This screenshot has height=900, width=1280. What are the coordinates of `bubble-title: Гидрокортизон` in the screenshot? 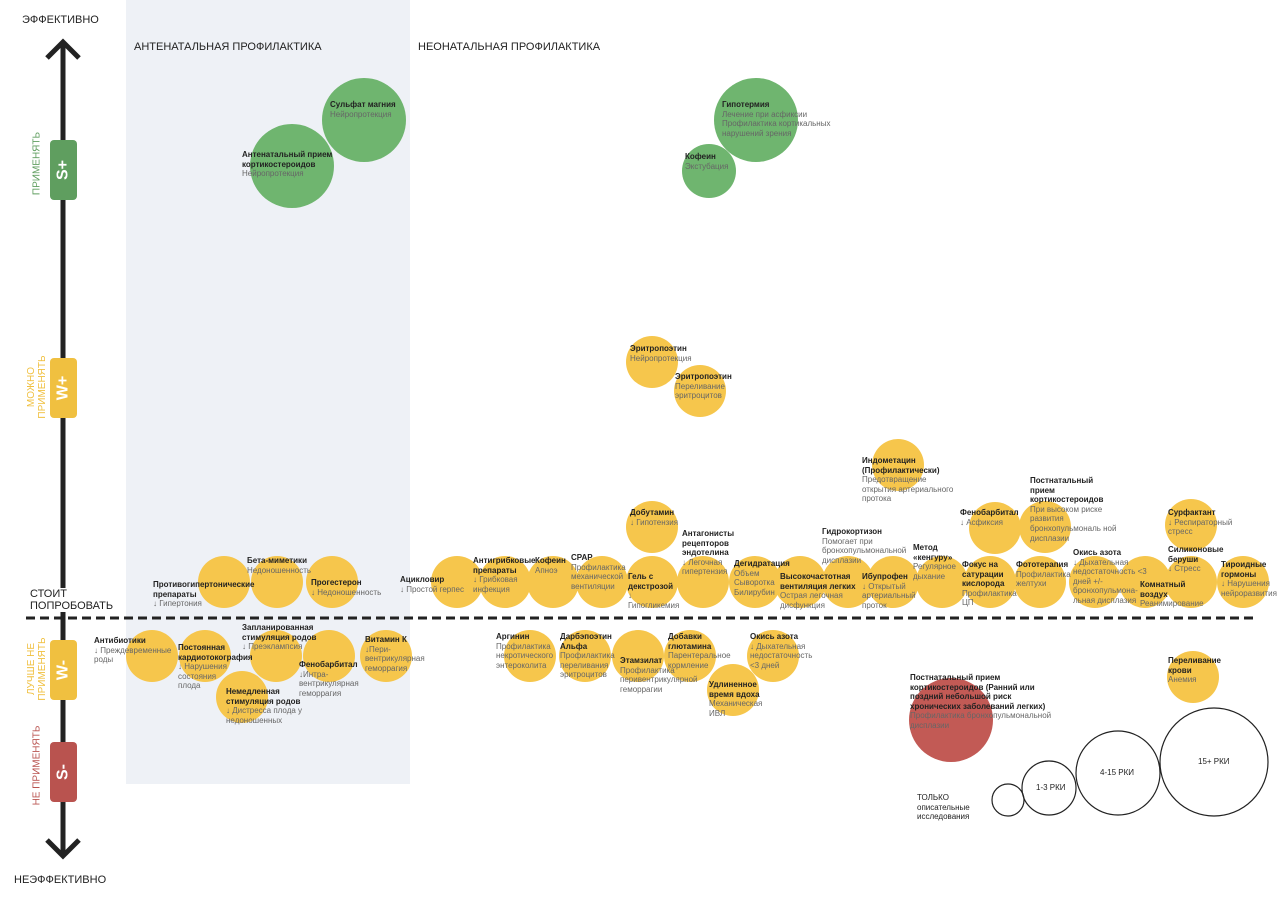 It's located at (852, 531).